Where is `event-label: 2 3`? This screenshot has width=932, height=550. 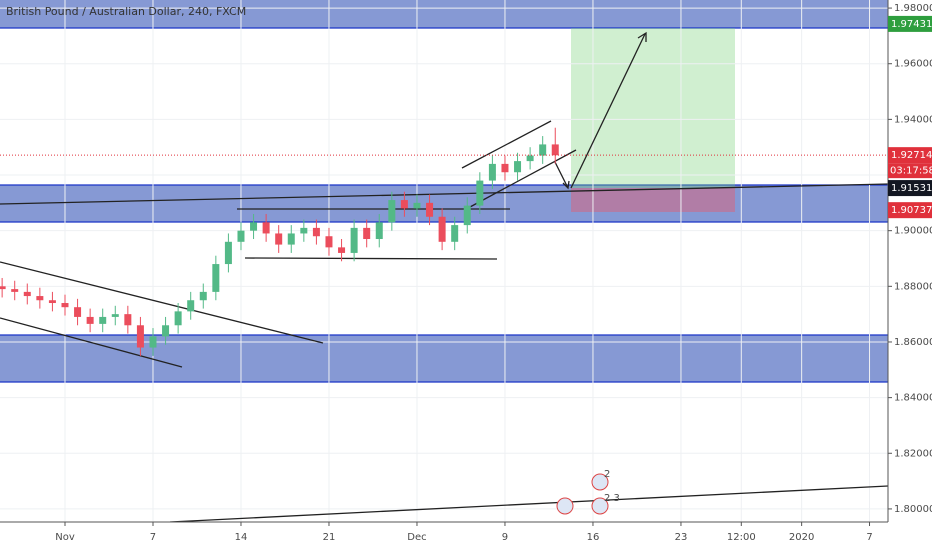
event-label: 2 3 is located at coordinates (612, 498).